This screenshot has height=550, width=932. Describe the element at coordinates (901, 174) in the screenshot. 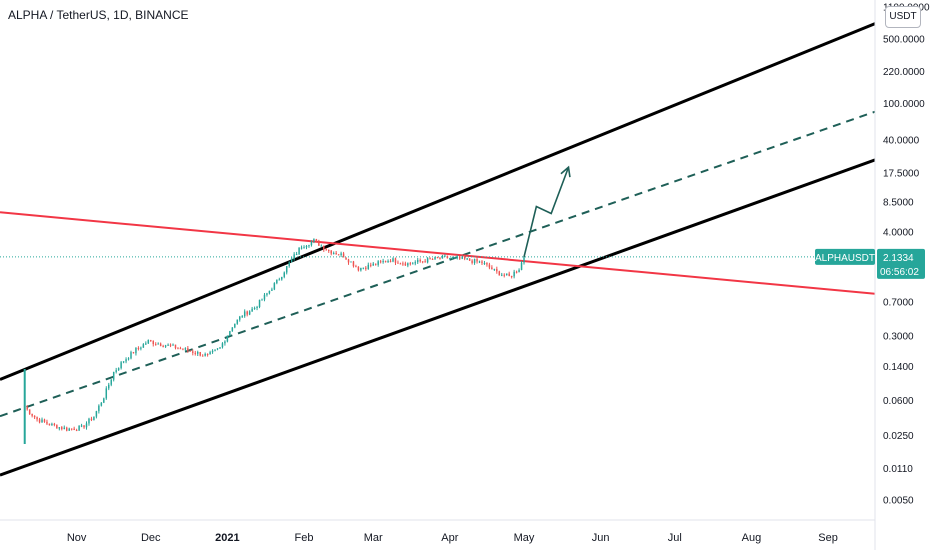

I see `y-tick-label: 17.5000` at that location.